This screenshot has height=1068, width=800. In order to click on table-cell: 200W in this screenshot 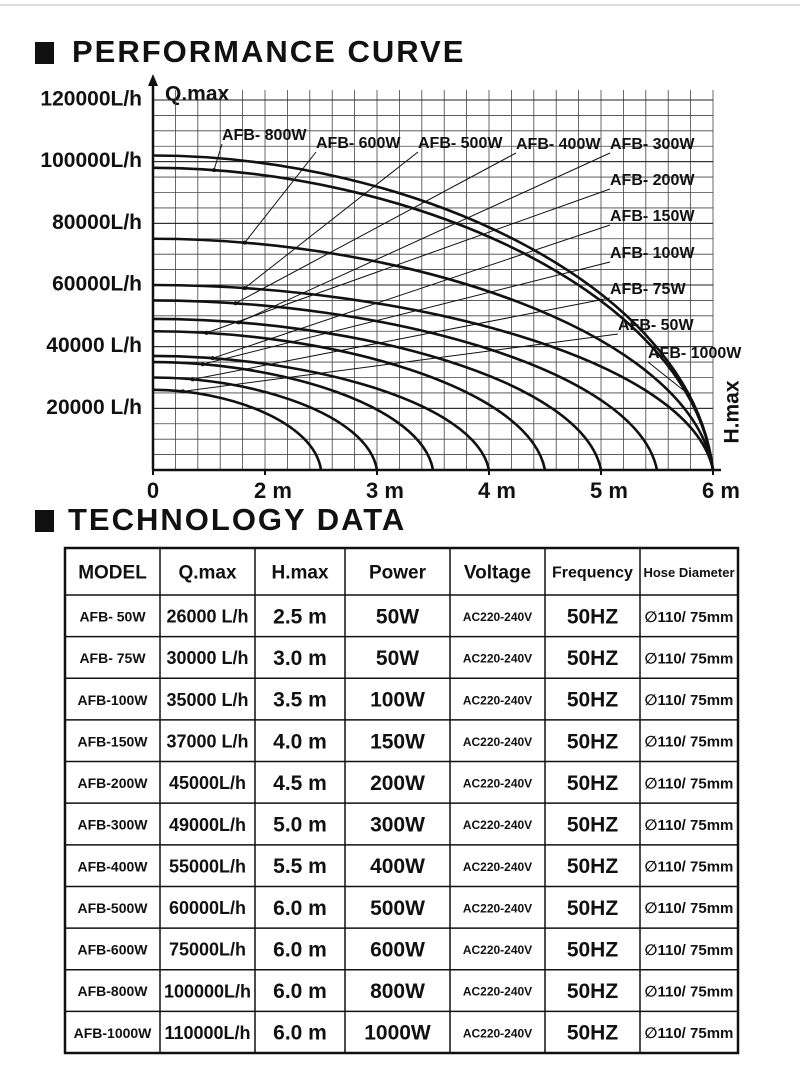, I will do `click(397, 783)`.